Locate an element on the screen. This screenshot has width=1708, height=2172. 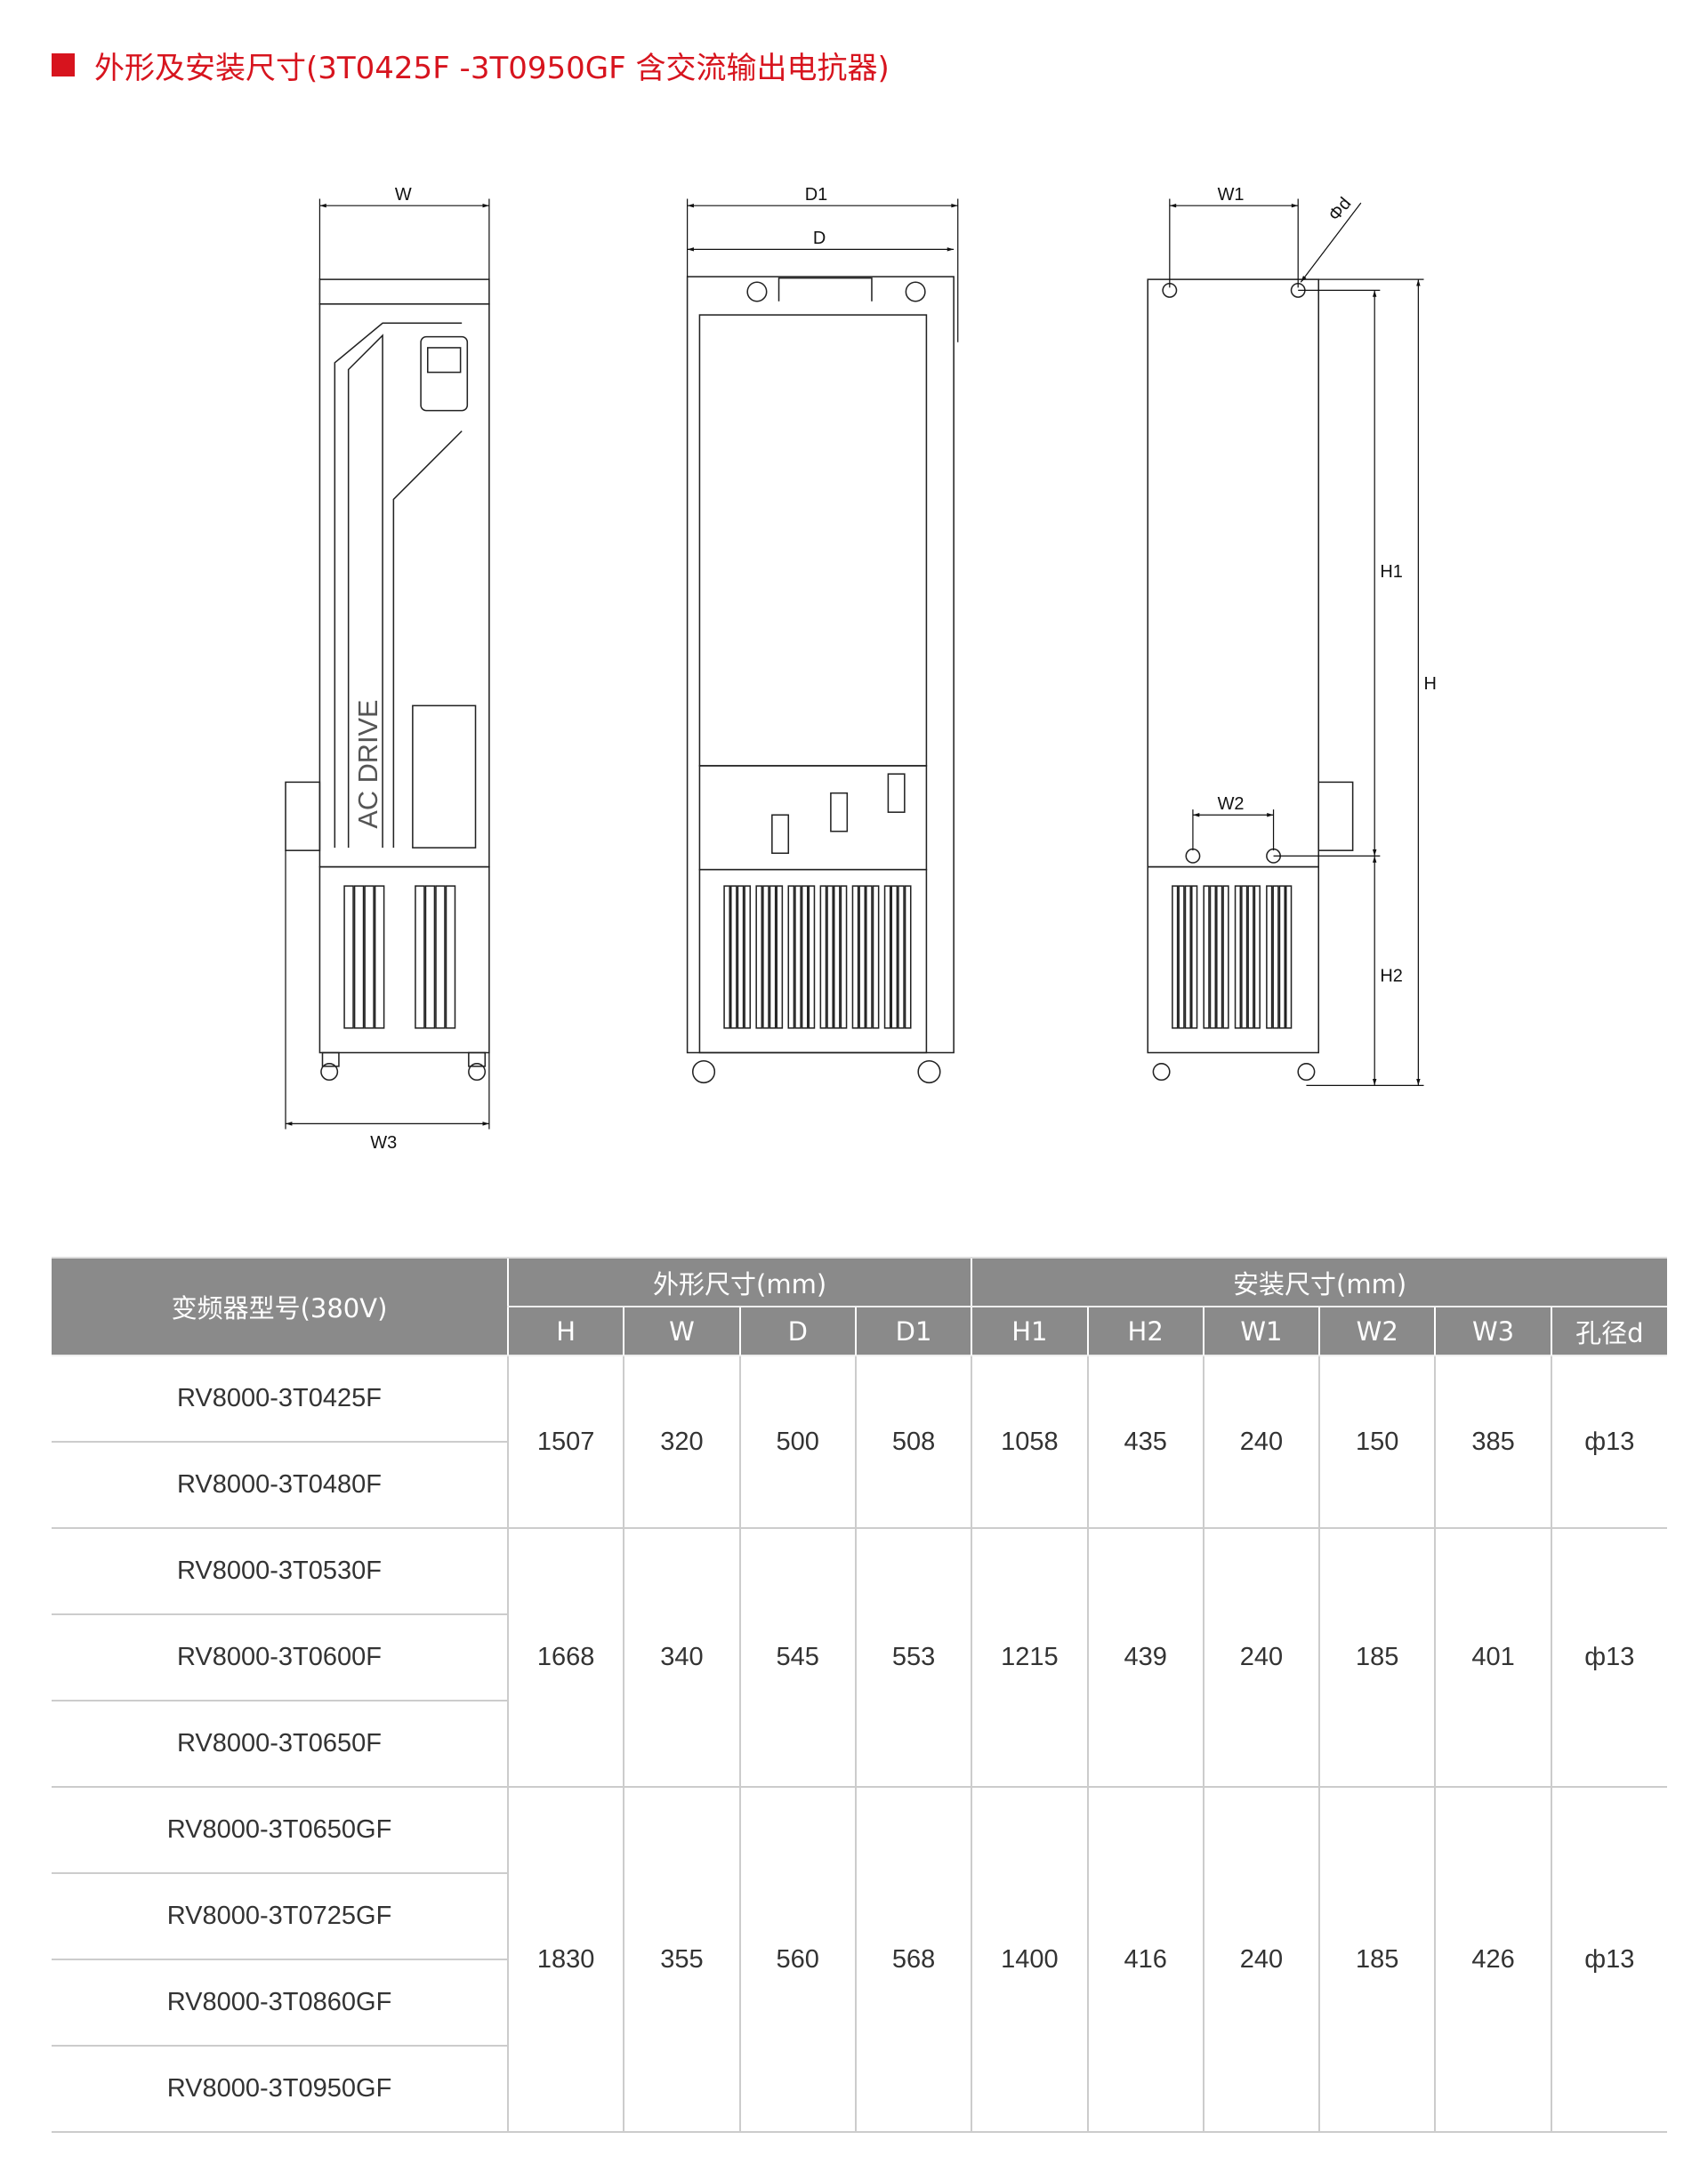
dim-d: D is located at coordinates (819, 239).